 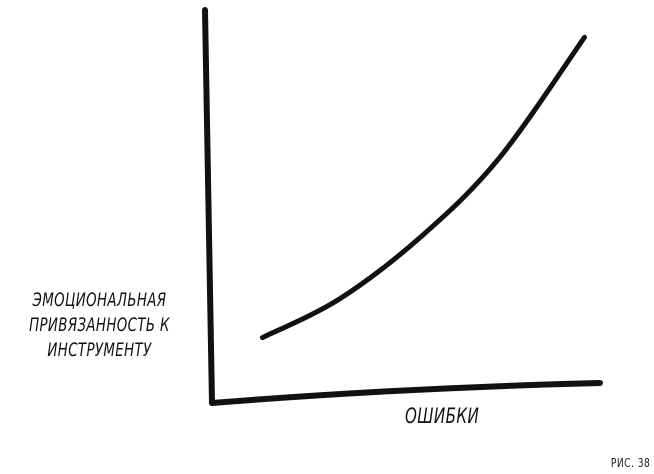 What do you see at coordinates (630, 463) in the screenshot?
I see `figure-caption: РИС. 38` at bounding box center [630, 463].